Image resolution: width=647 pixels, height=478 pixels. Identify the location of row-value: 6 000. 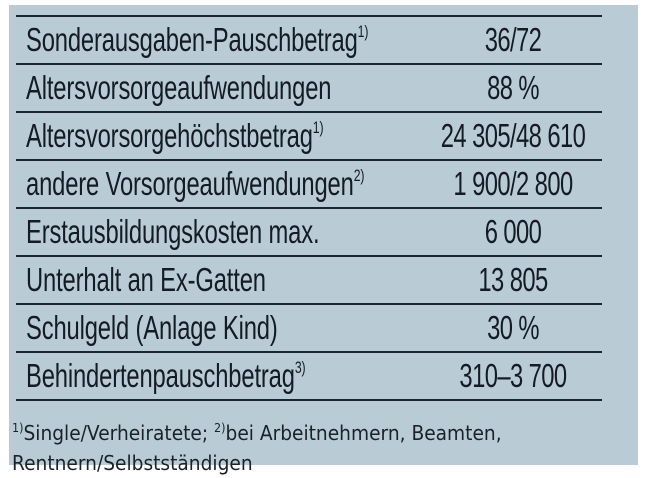
(513, 231).